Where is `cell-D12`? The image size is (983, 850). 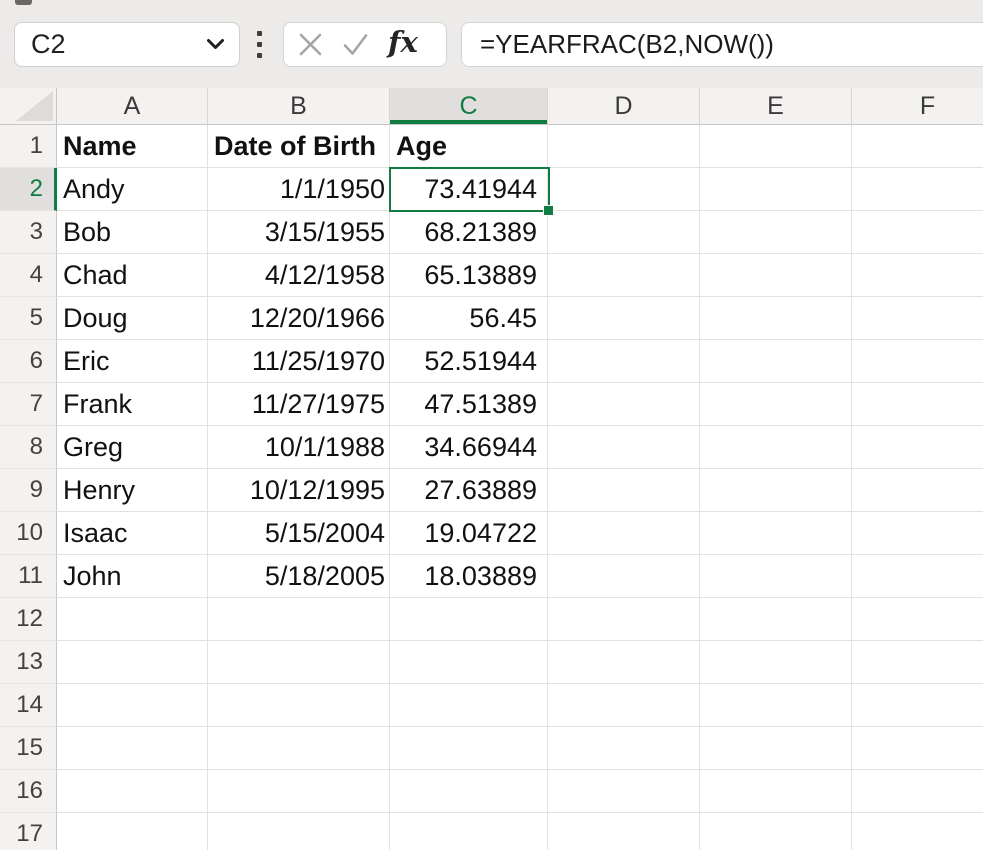
cell-D12 is located at coordinates (624, 619).